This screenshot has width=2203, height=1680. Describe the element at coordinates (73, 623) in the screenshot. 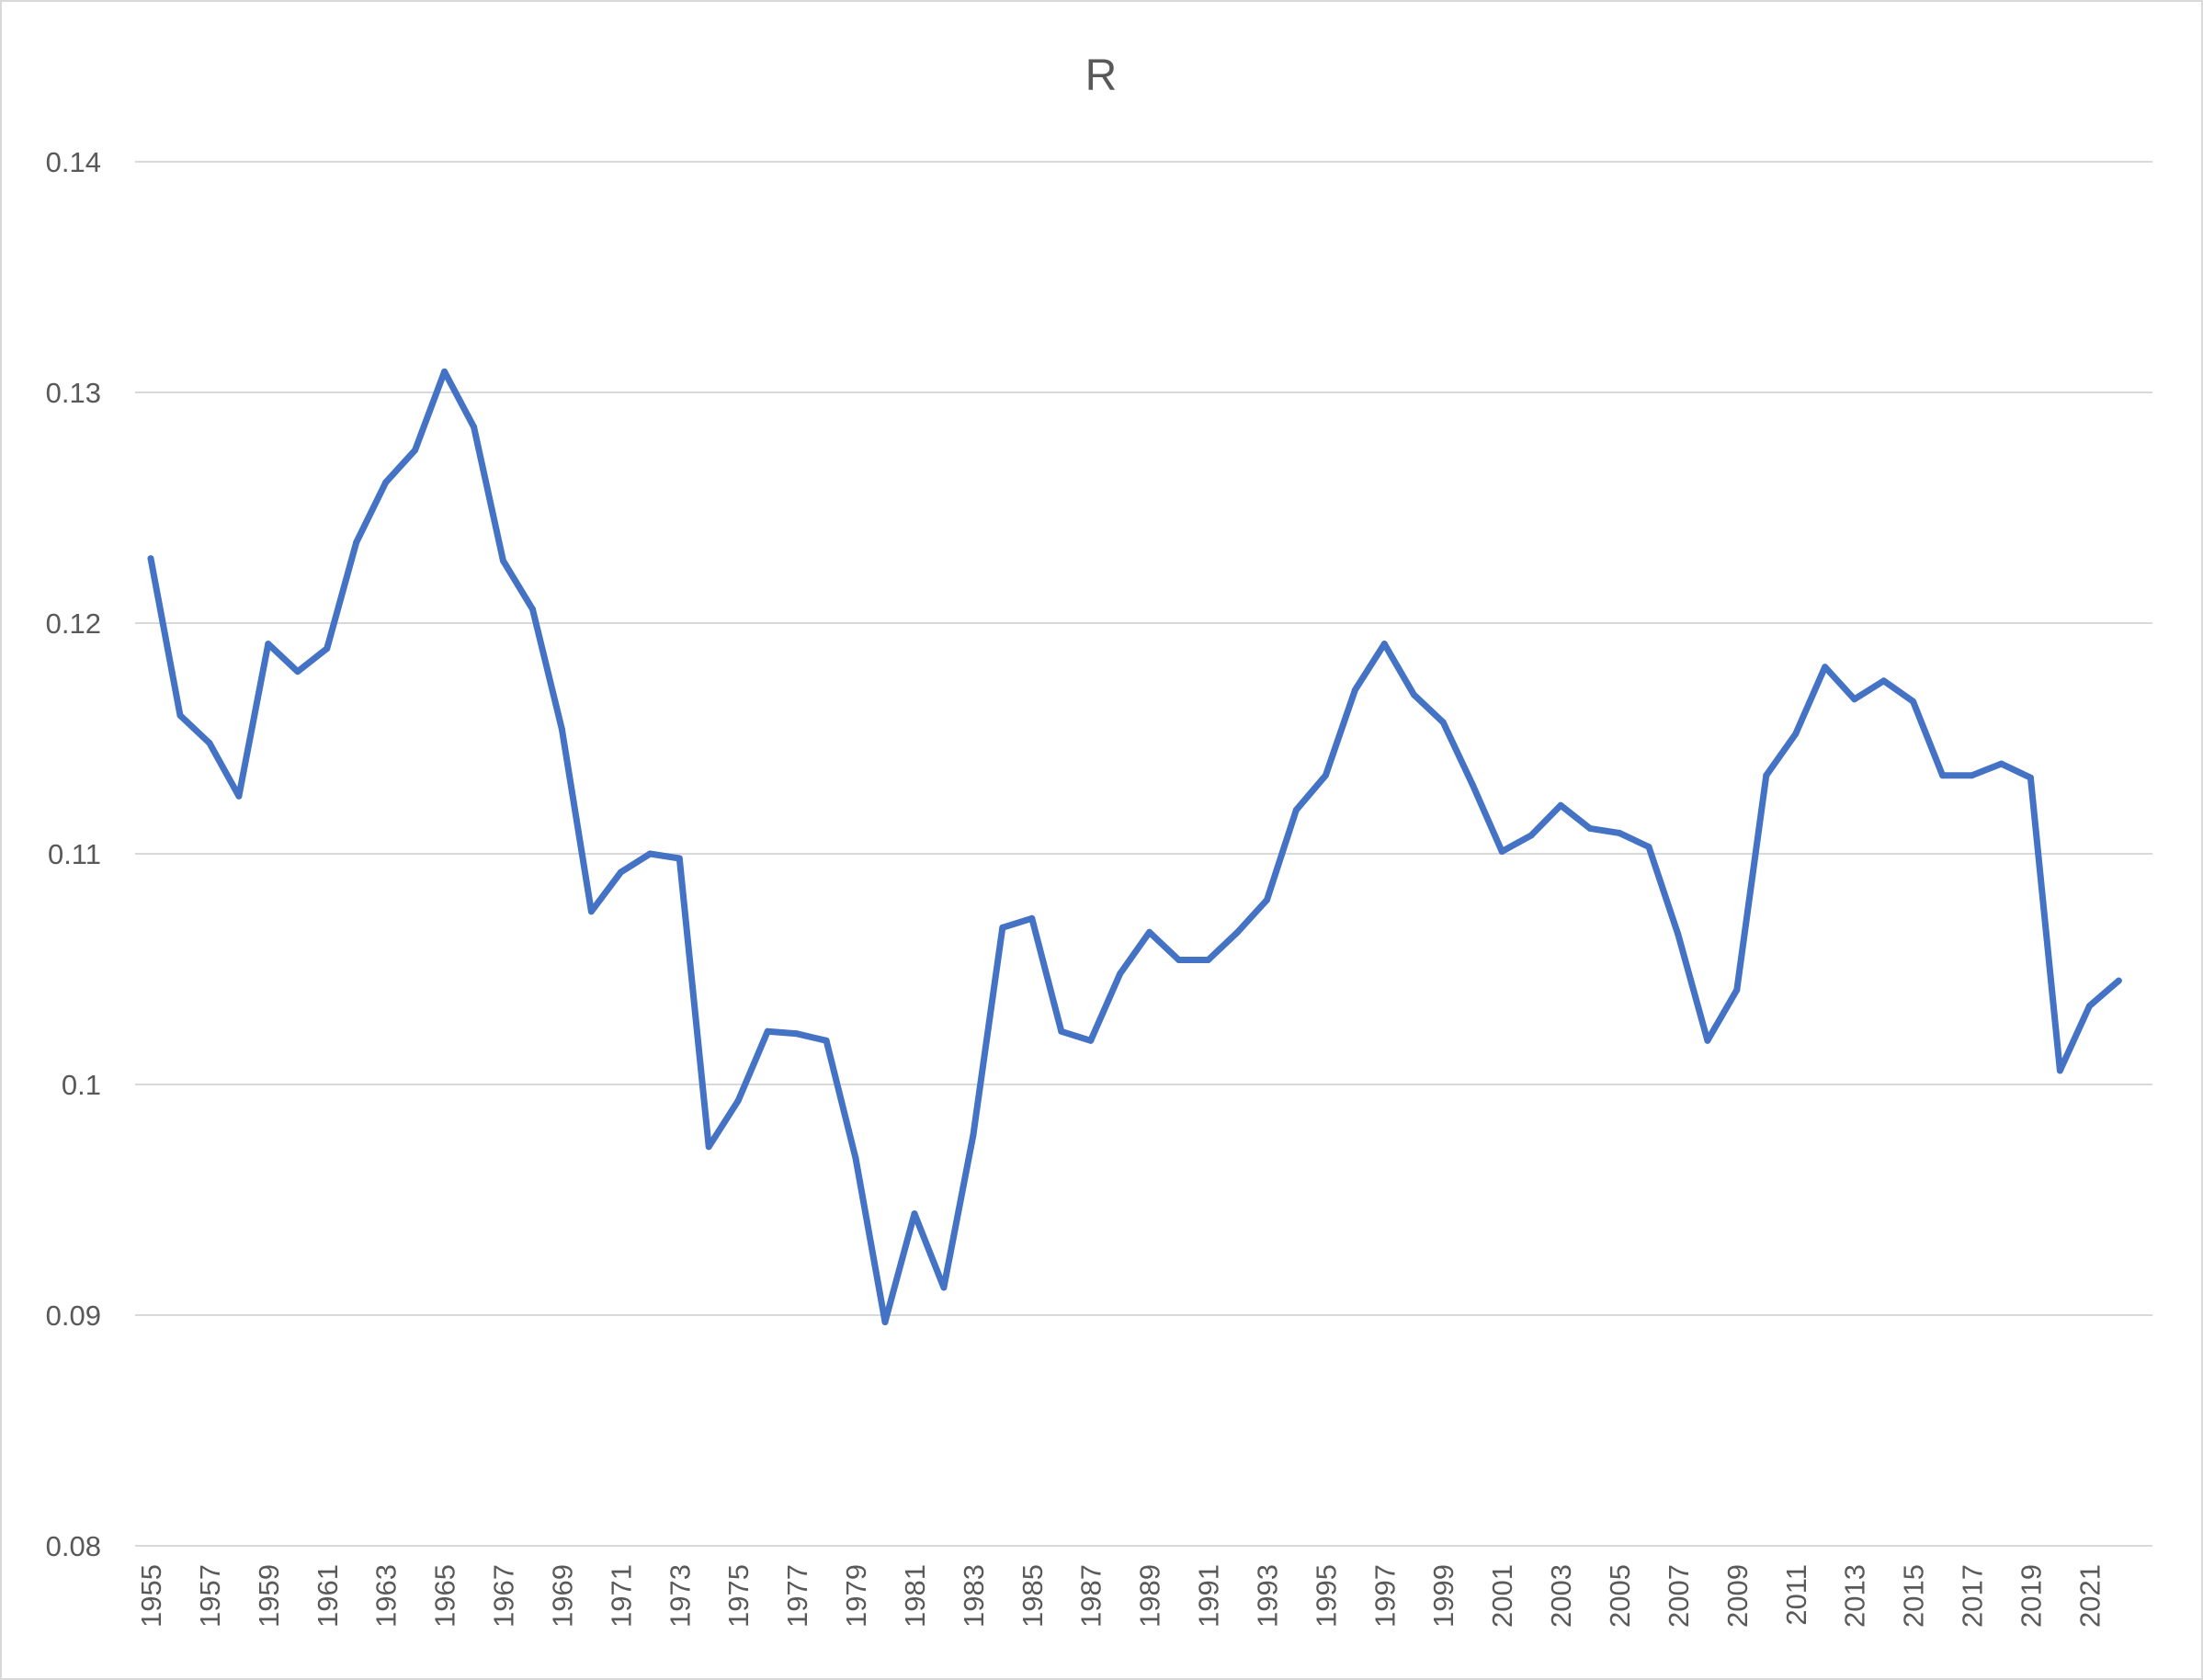

I see `y-tick-label: 0.12` at that location.